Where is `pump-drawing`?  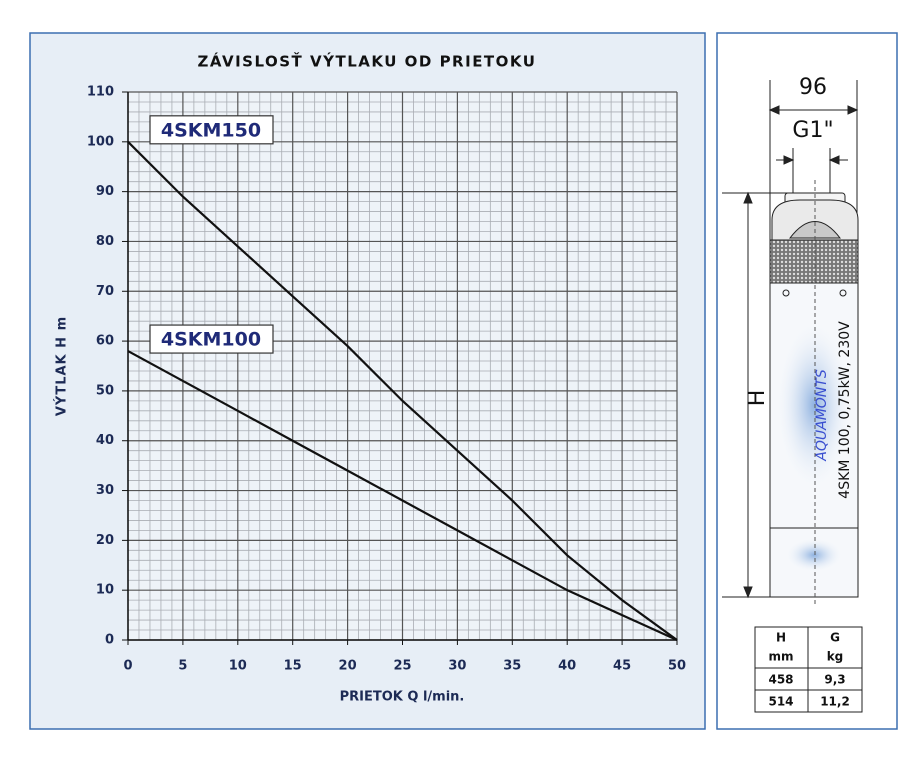 pump-drawing is located at coordinates (790, 342).